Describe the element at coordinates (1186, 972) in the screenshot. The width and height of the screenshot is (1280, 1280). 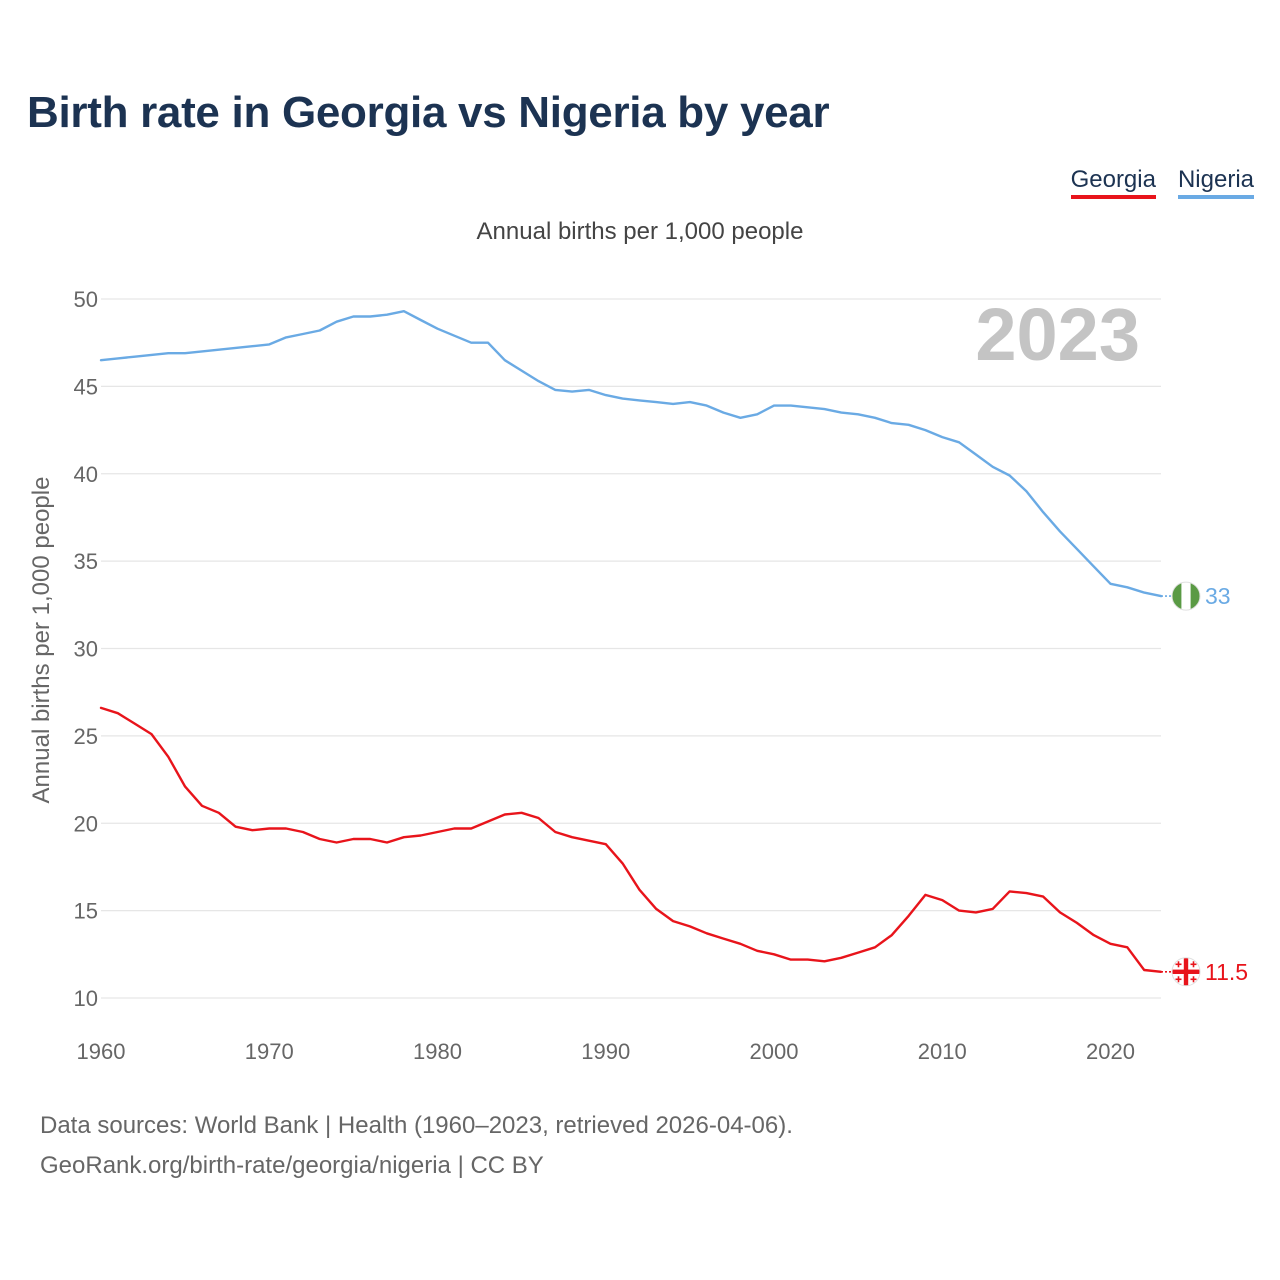
I see `georgia-flag-icon` at that location.